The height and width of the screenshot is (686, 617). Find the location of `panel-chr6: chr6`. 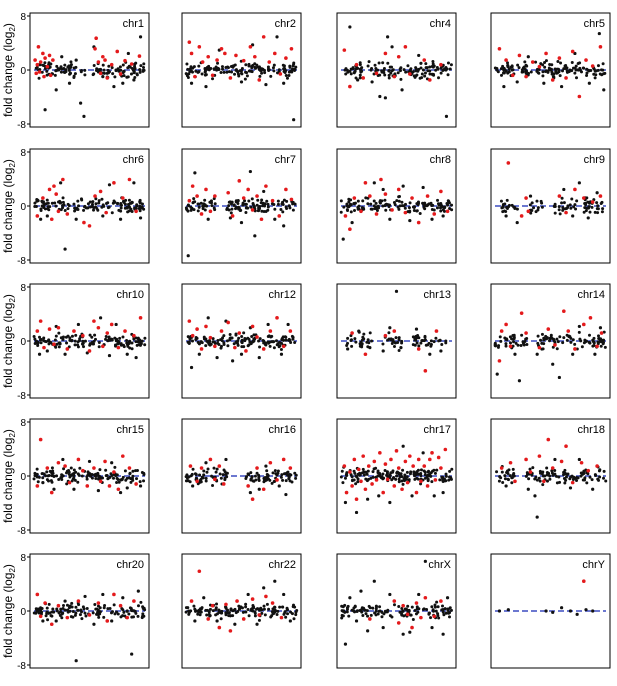

panel-chr6: chr6 is located at coordinates (88, 206).